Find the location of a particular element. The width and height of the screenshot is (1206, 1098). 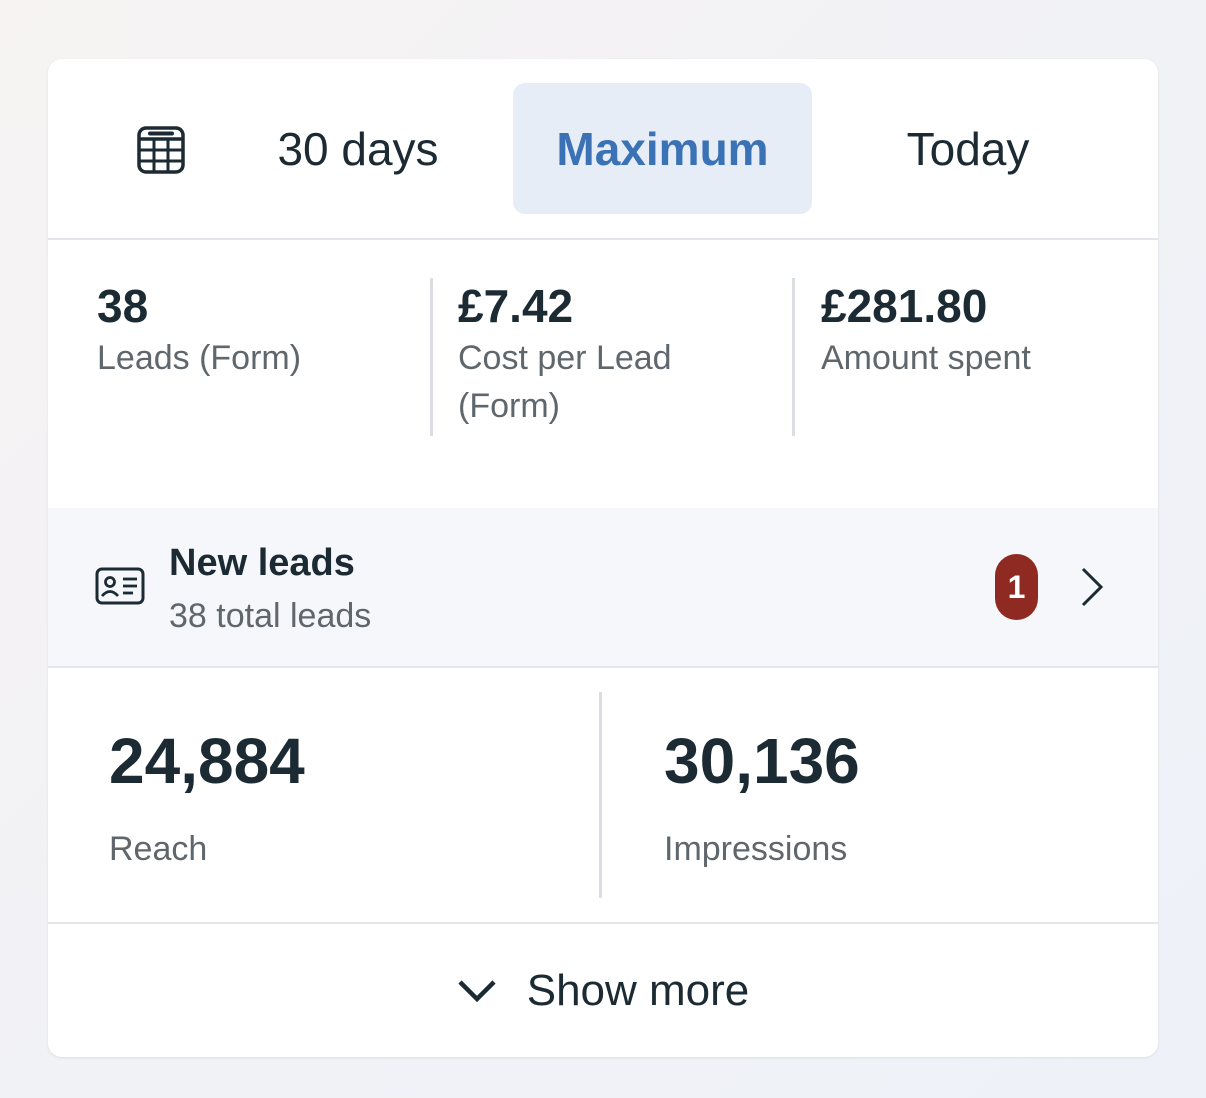

show-more-label: Show more is located at coordinates (638, 990).